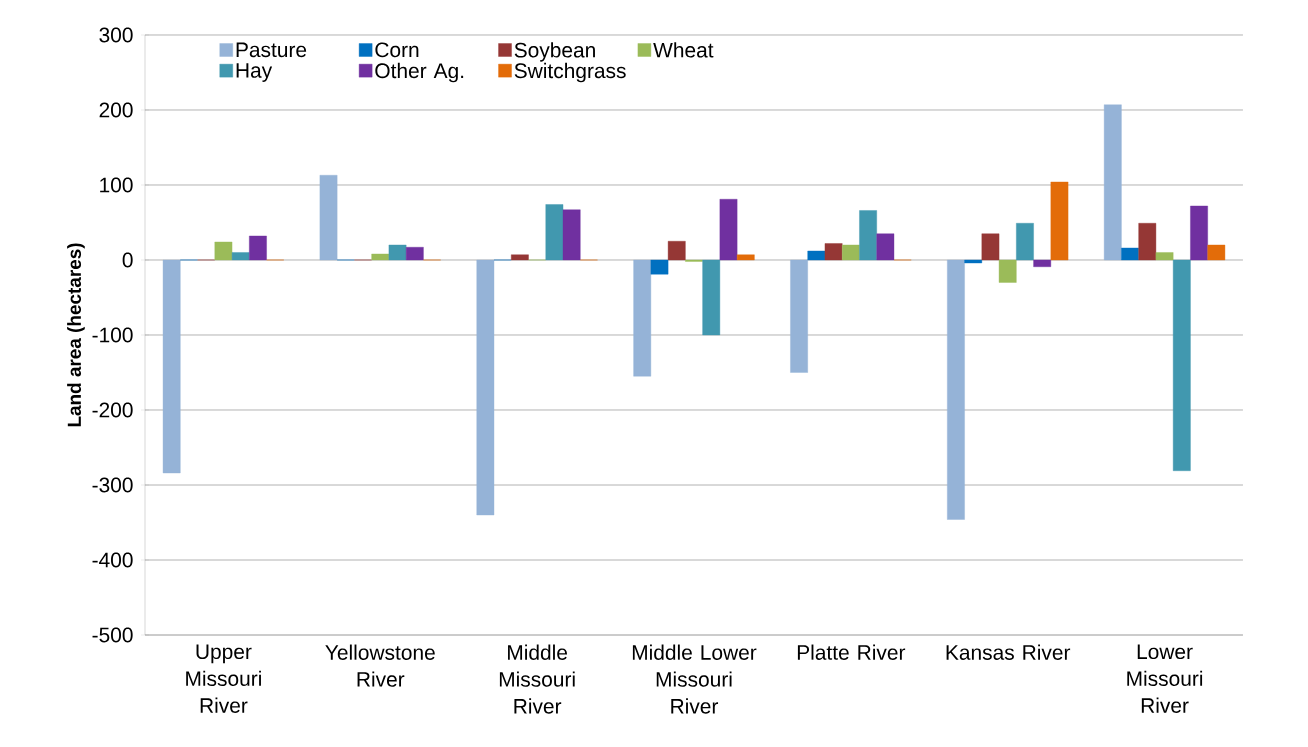 The height and width of the screenshot is (747, 1308). What do you see at coordinates (570, 72) in the screenshot?
I see `legend-label: Switchgrass` at bounding box center [570, 72].